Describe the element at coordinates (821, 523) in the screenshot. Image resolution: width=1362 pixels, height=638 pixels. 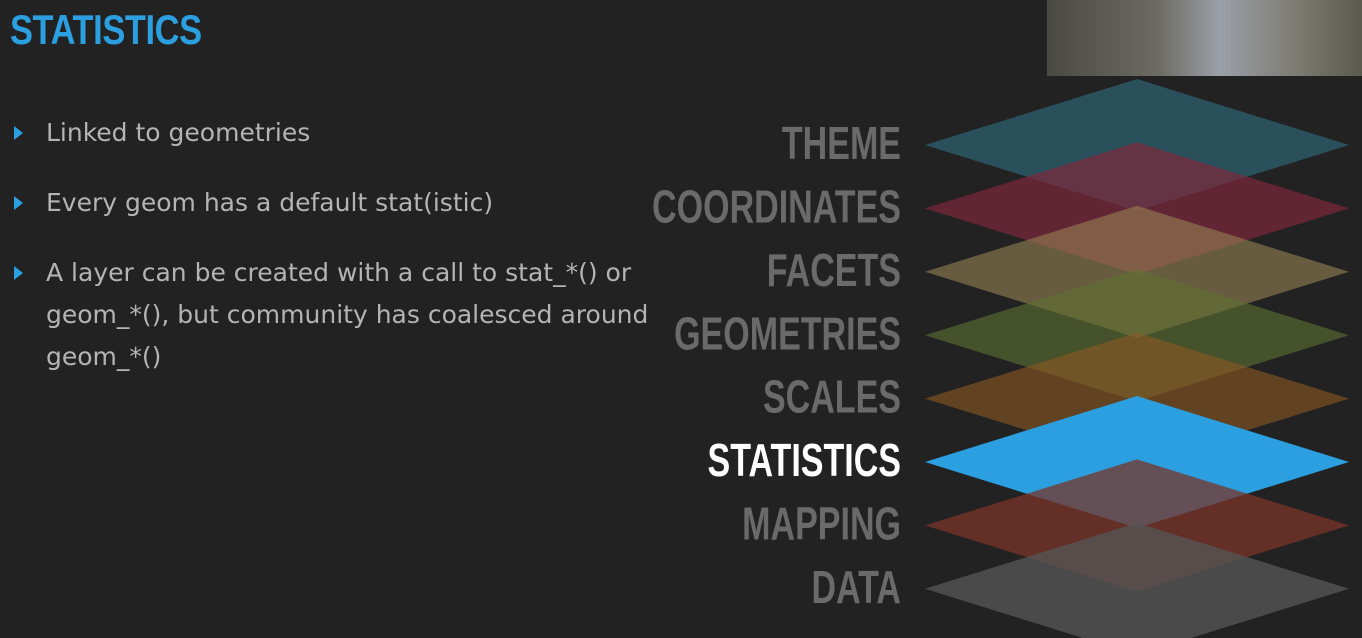
I see `layer-label: MAPPING` at that location.